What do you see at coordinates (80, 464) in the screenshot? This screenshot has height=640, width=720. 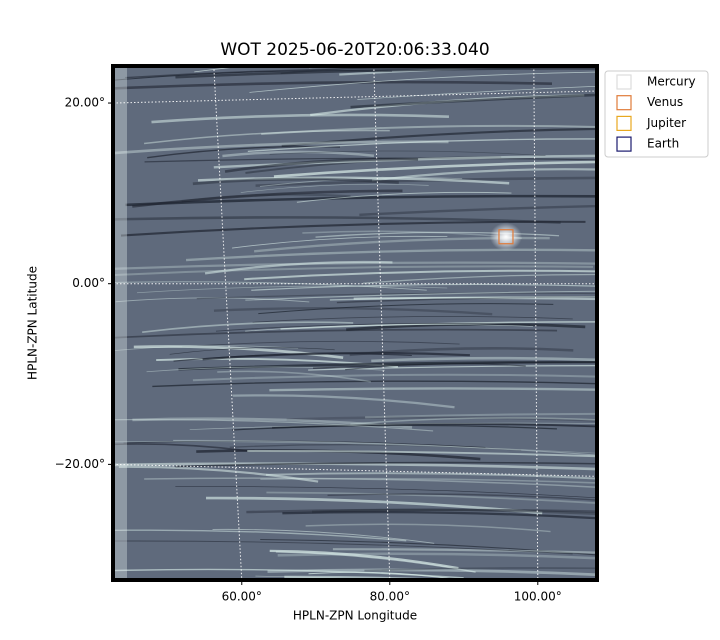 I see `y-tick-label: −20.00°` at bounding box center [80, 464].